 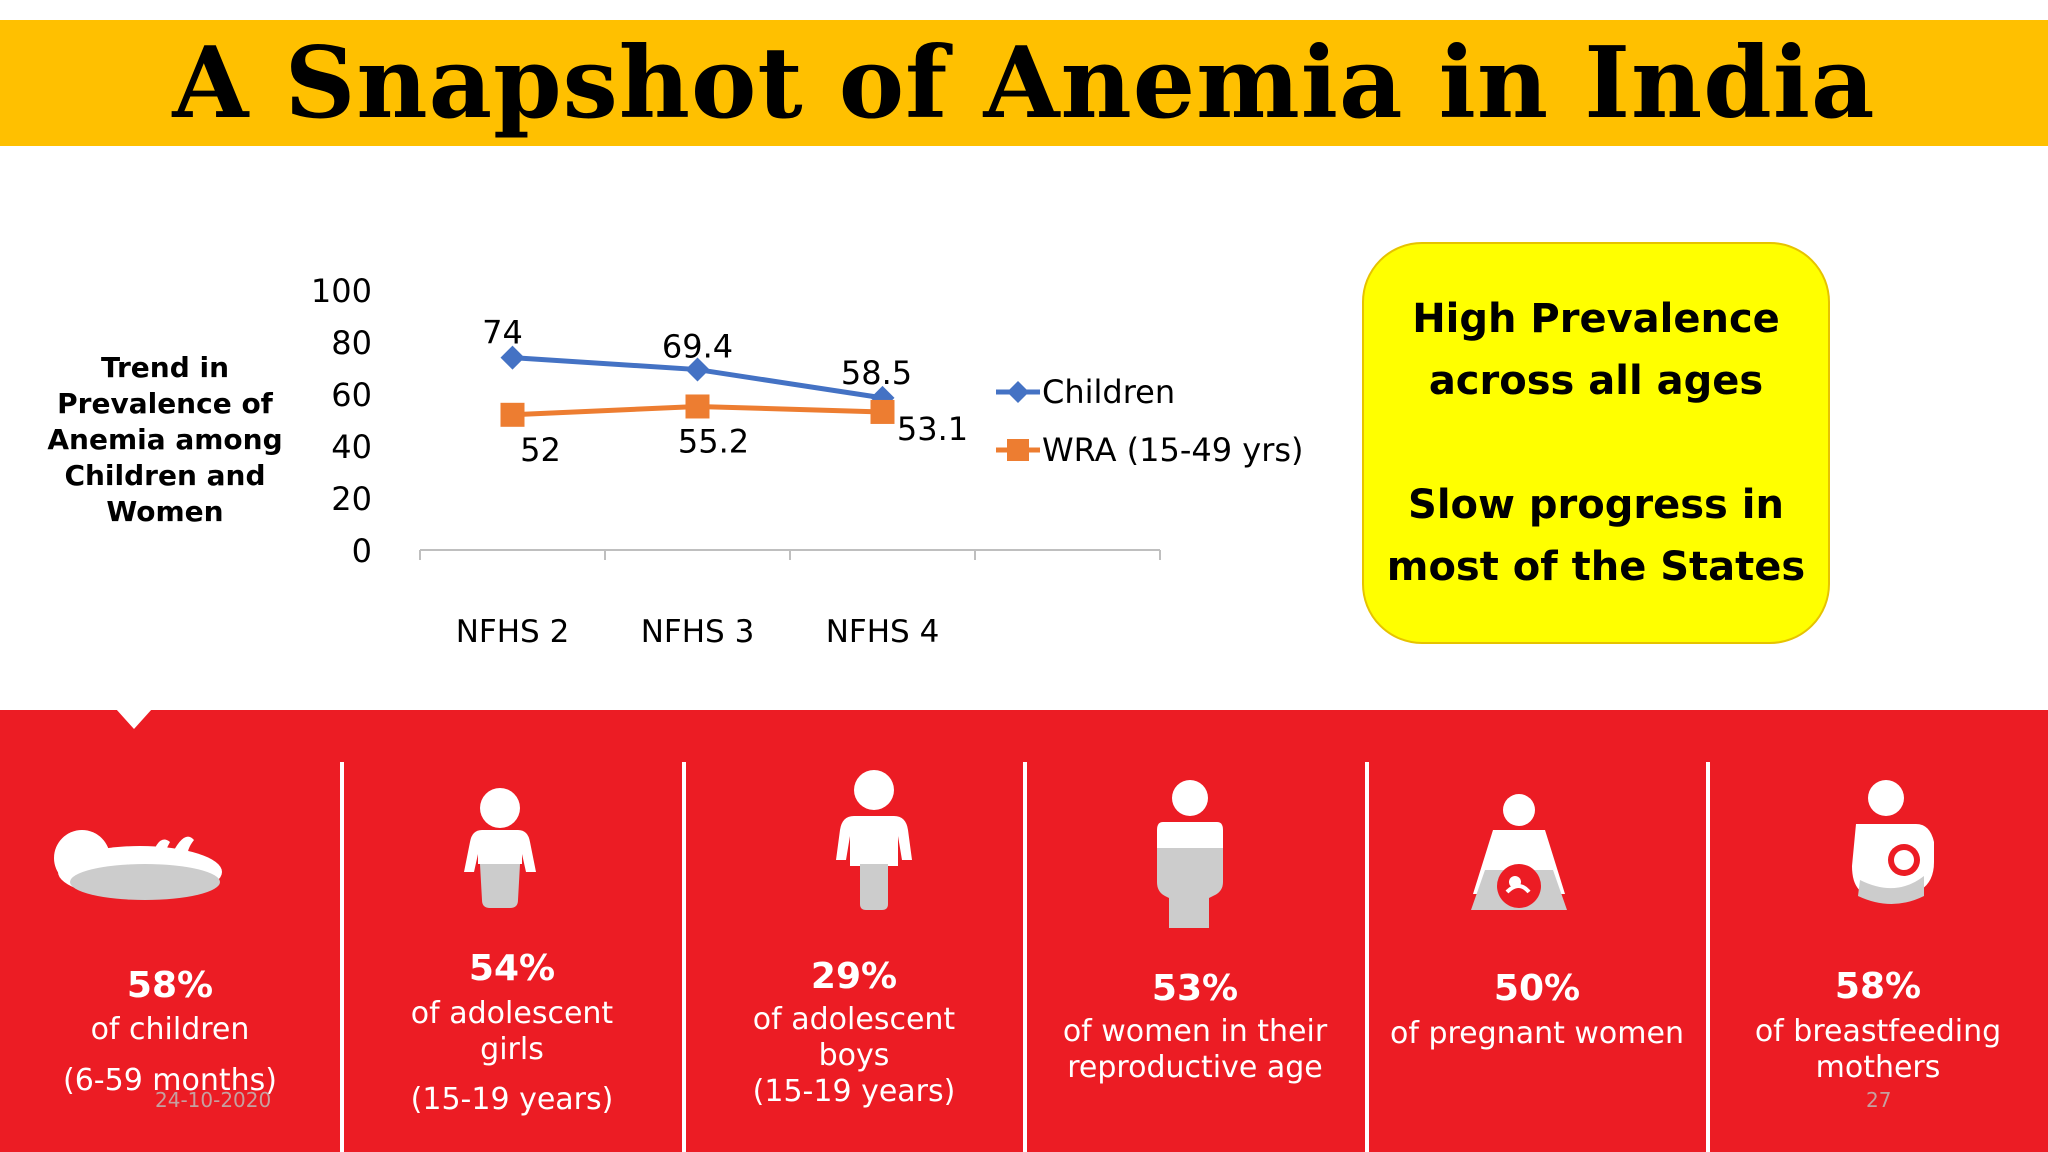 What do you see at coordinates (138, 865) in the screenshot?
I see `infant-icon` at bounding box center [138, 865].